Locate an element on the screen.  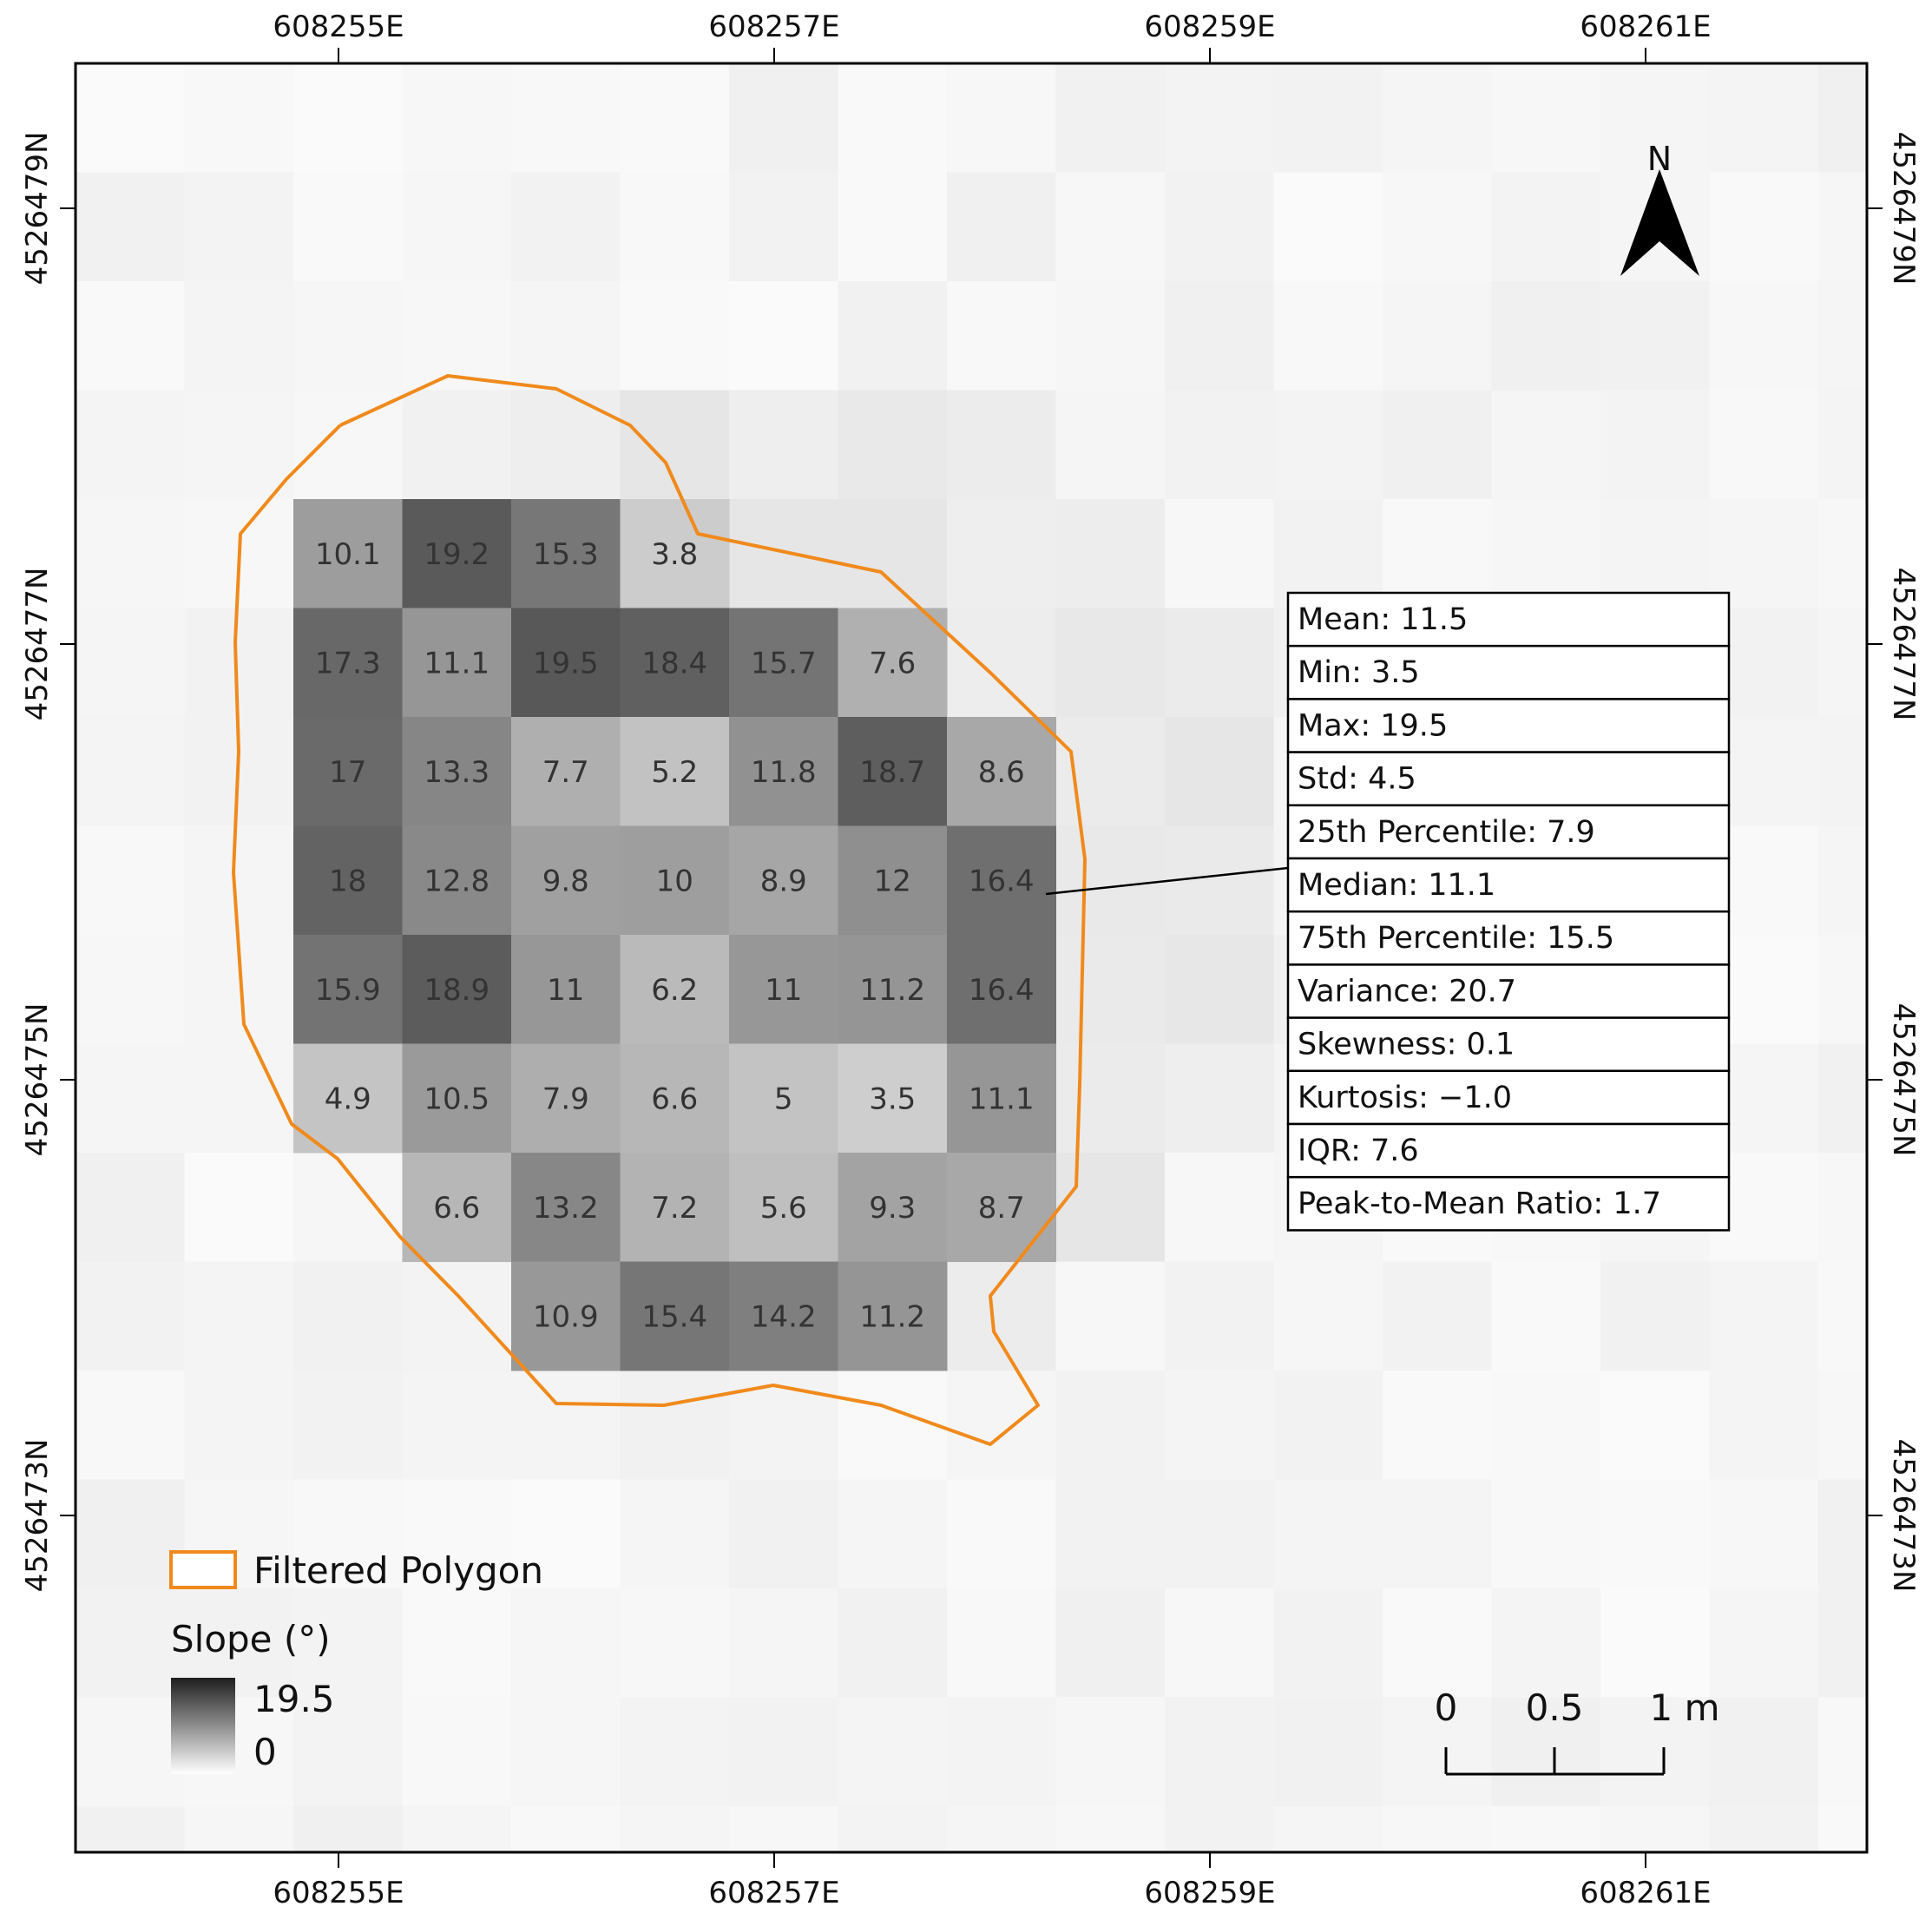
easting-label-top: 608261E is located at coordinates (1645, 27).